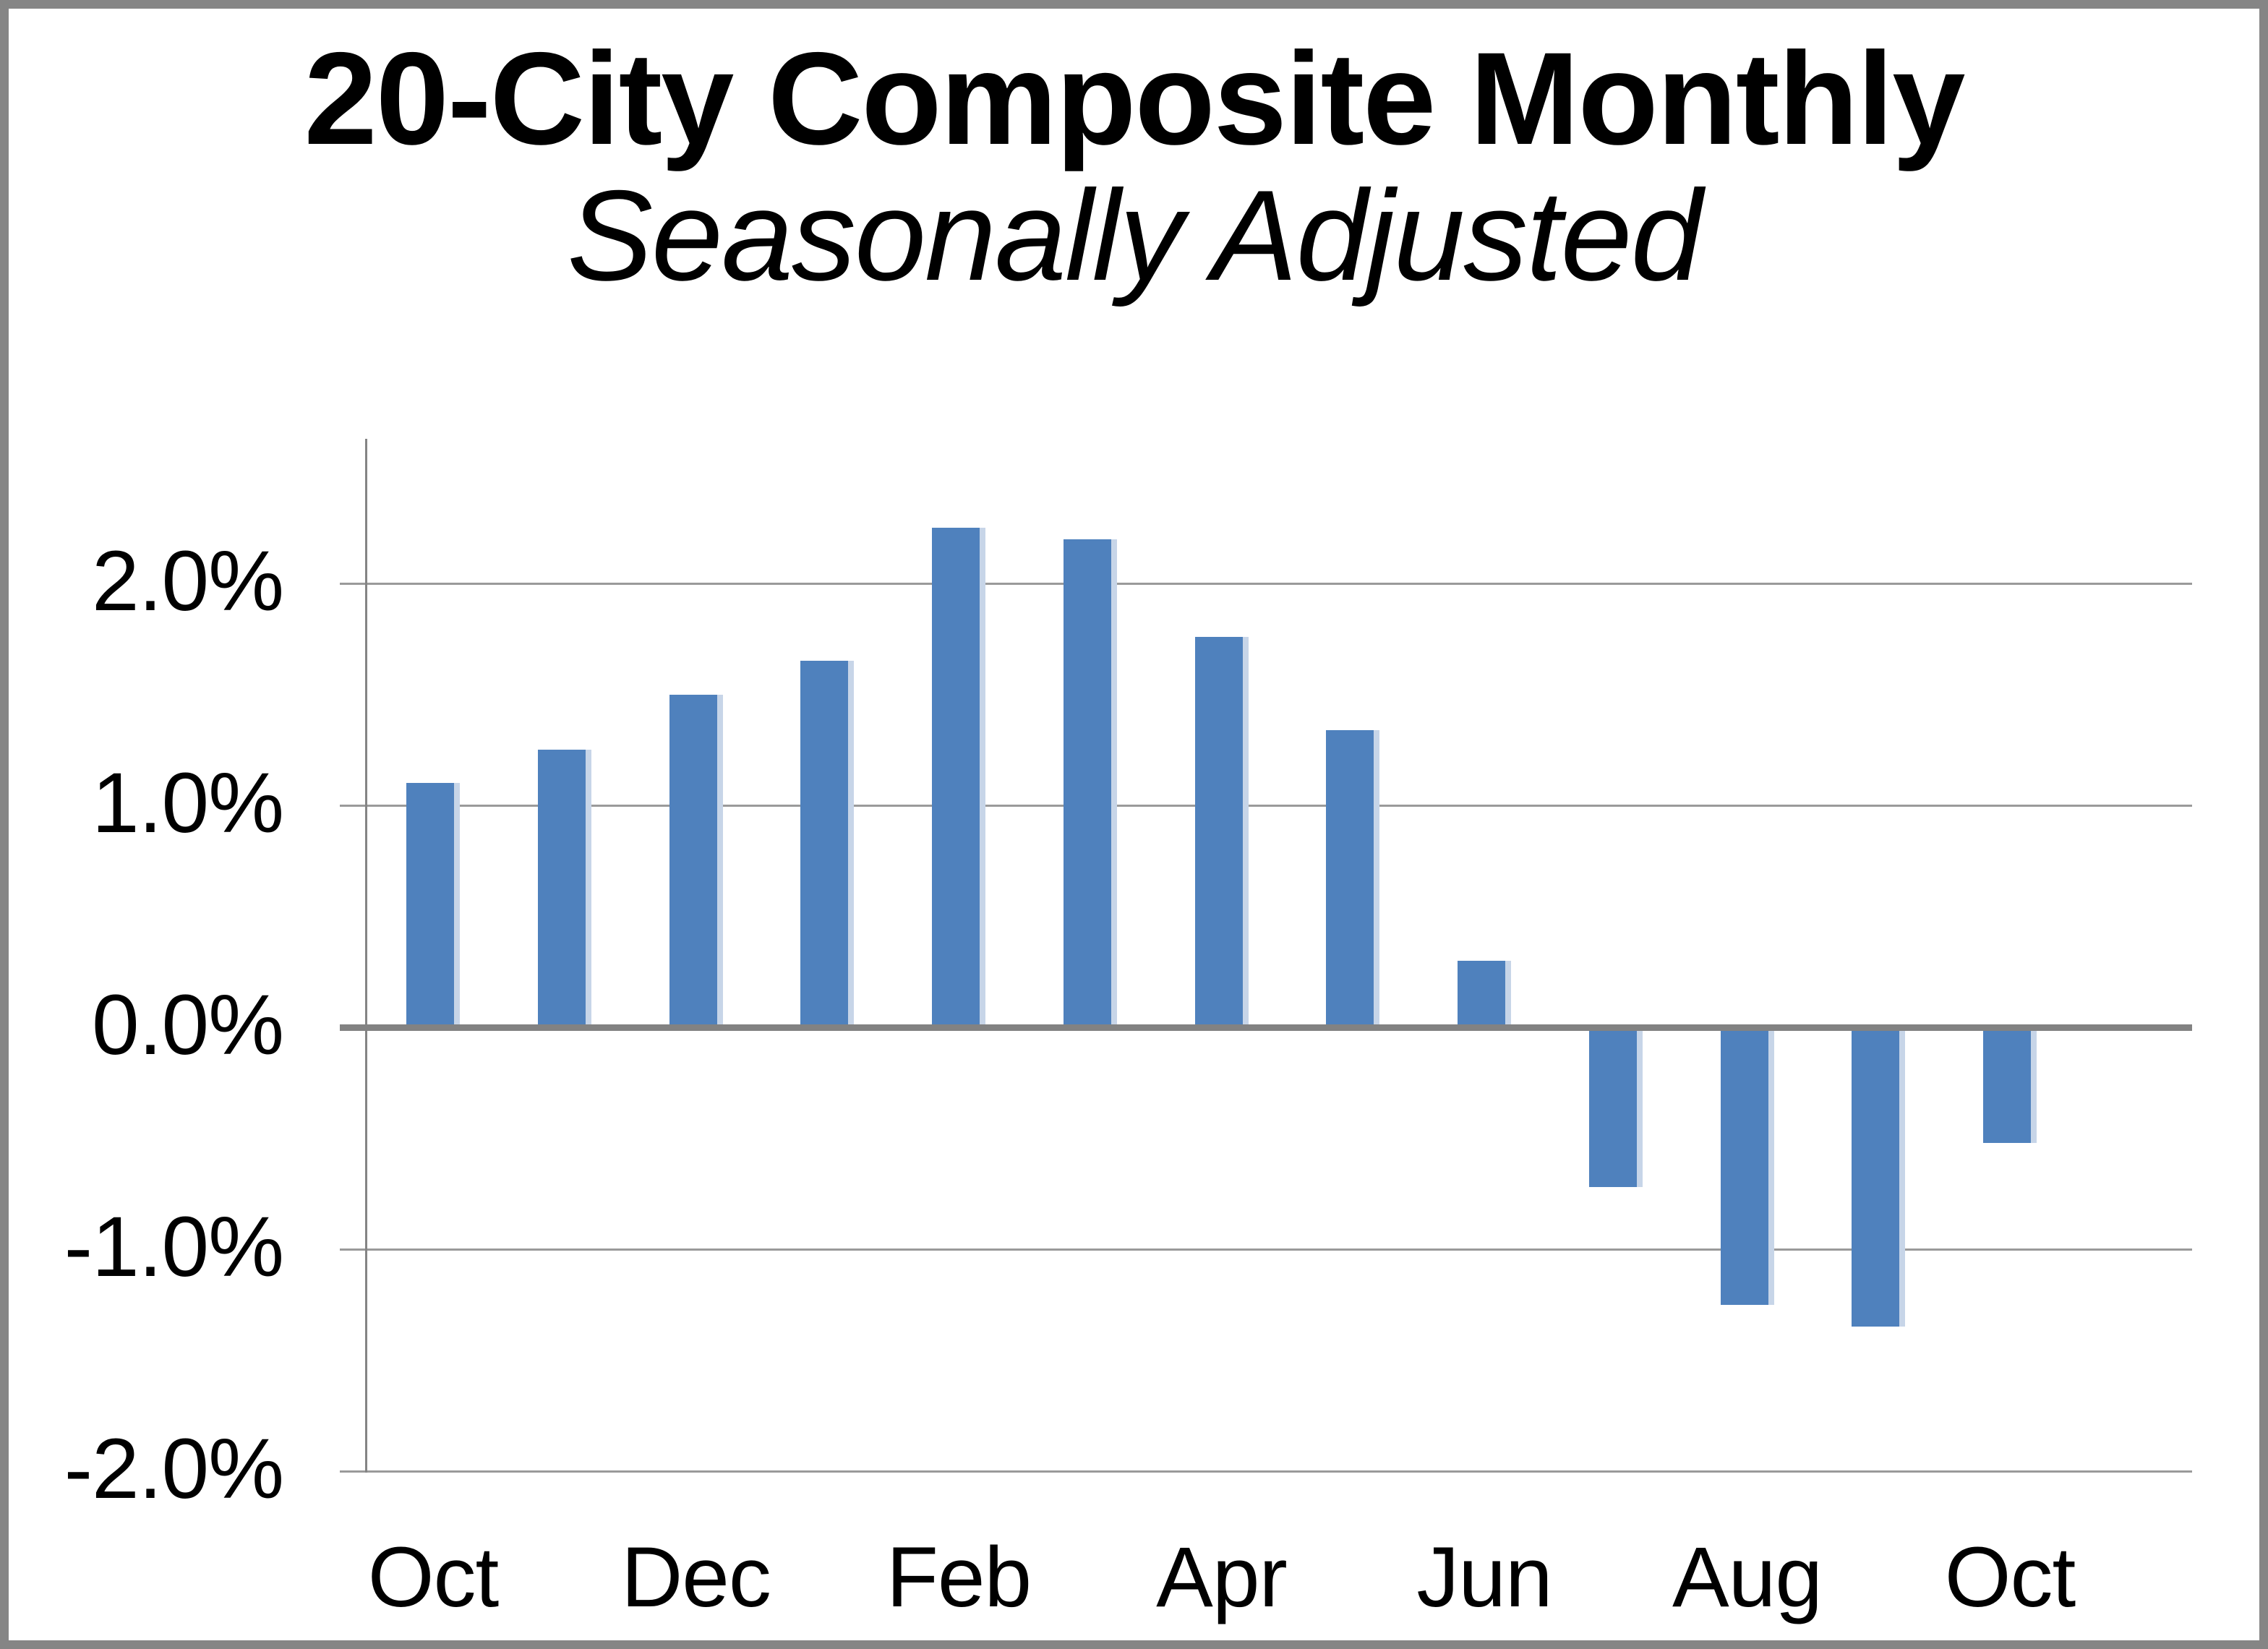  Describe the element at coordinates (1135, 98) in the screenshot. I see `chart-title: 20-City Composite Monthly` at that location.